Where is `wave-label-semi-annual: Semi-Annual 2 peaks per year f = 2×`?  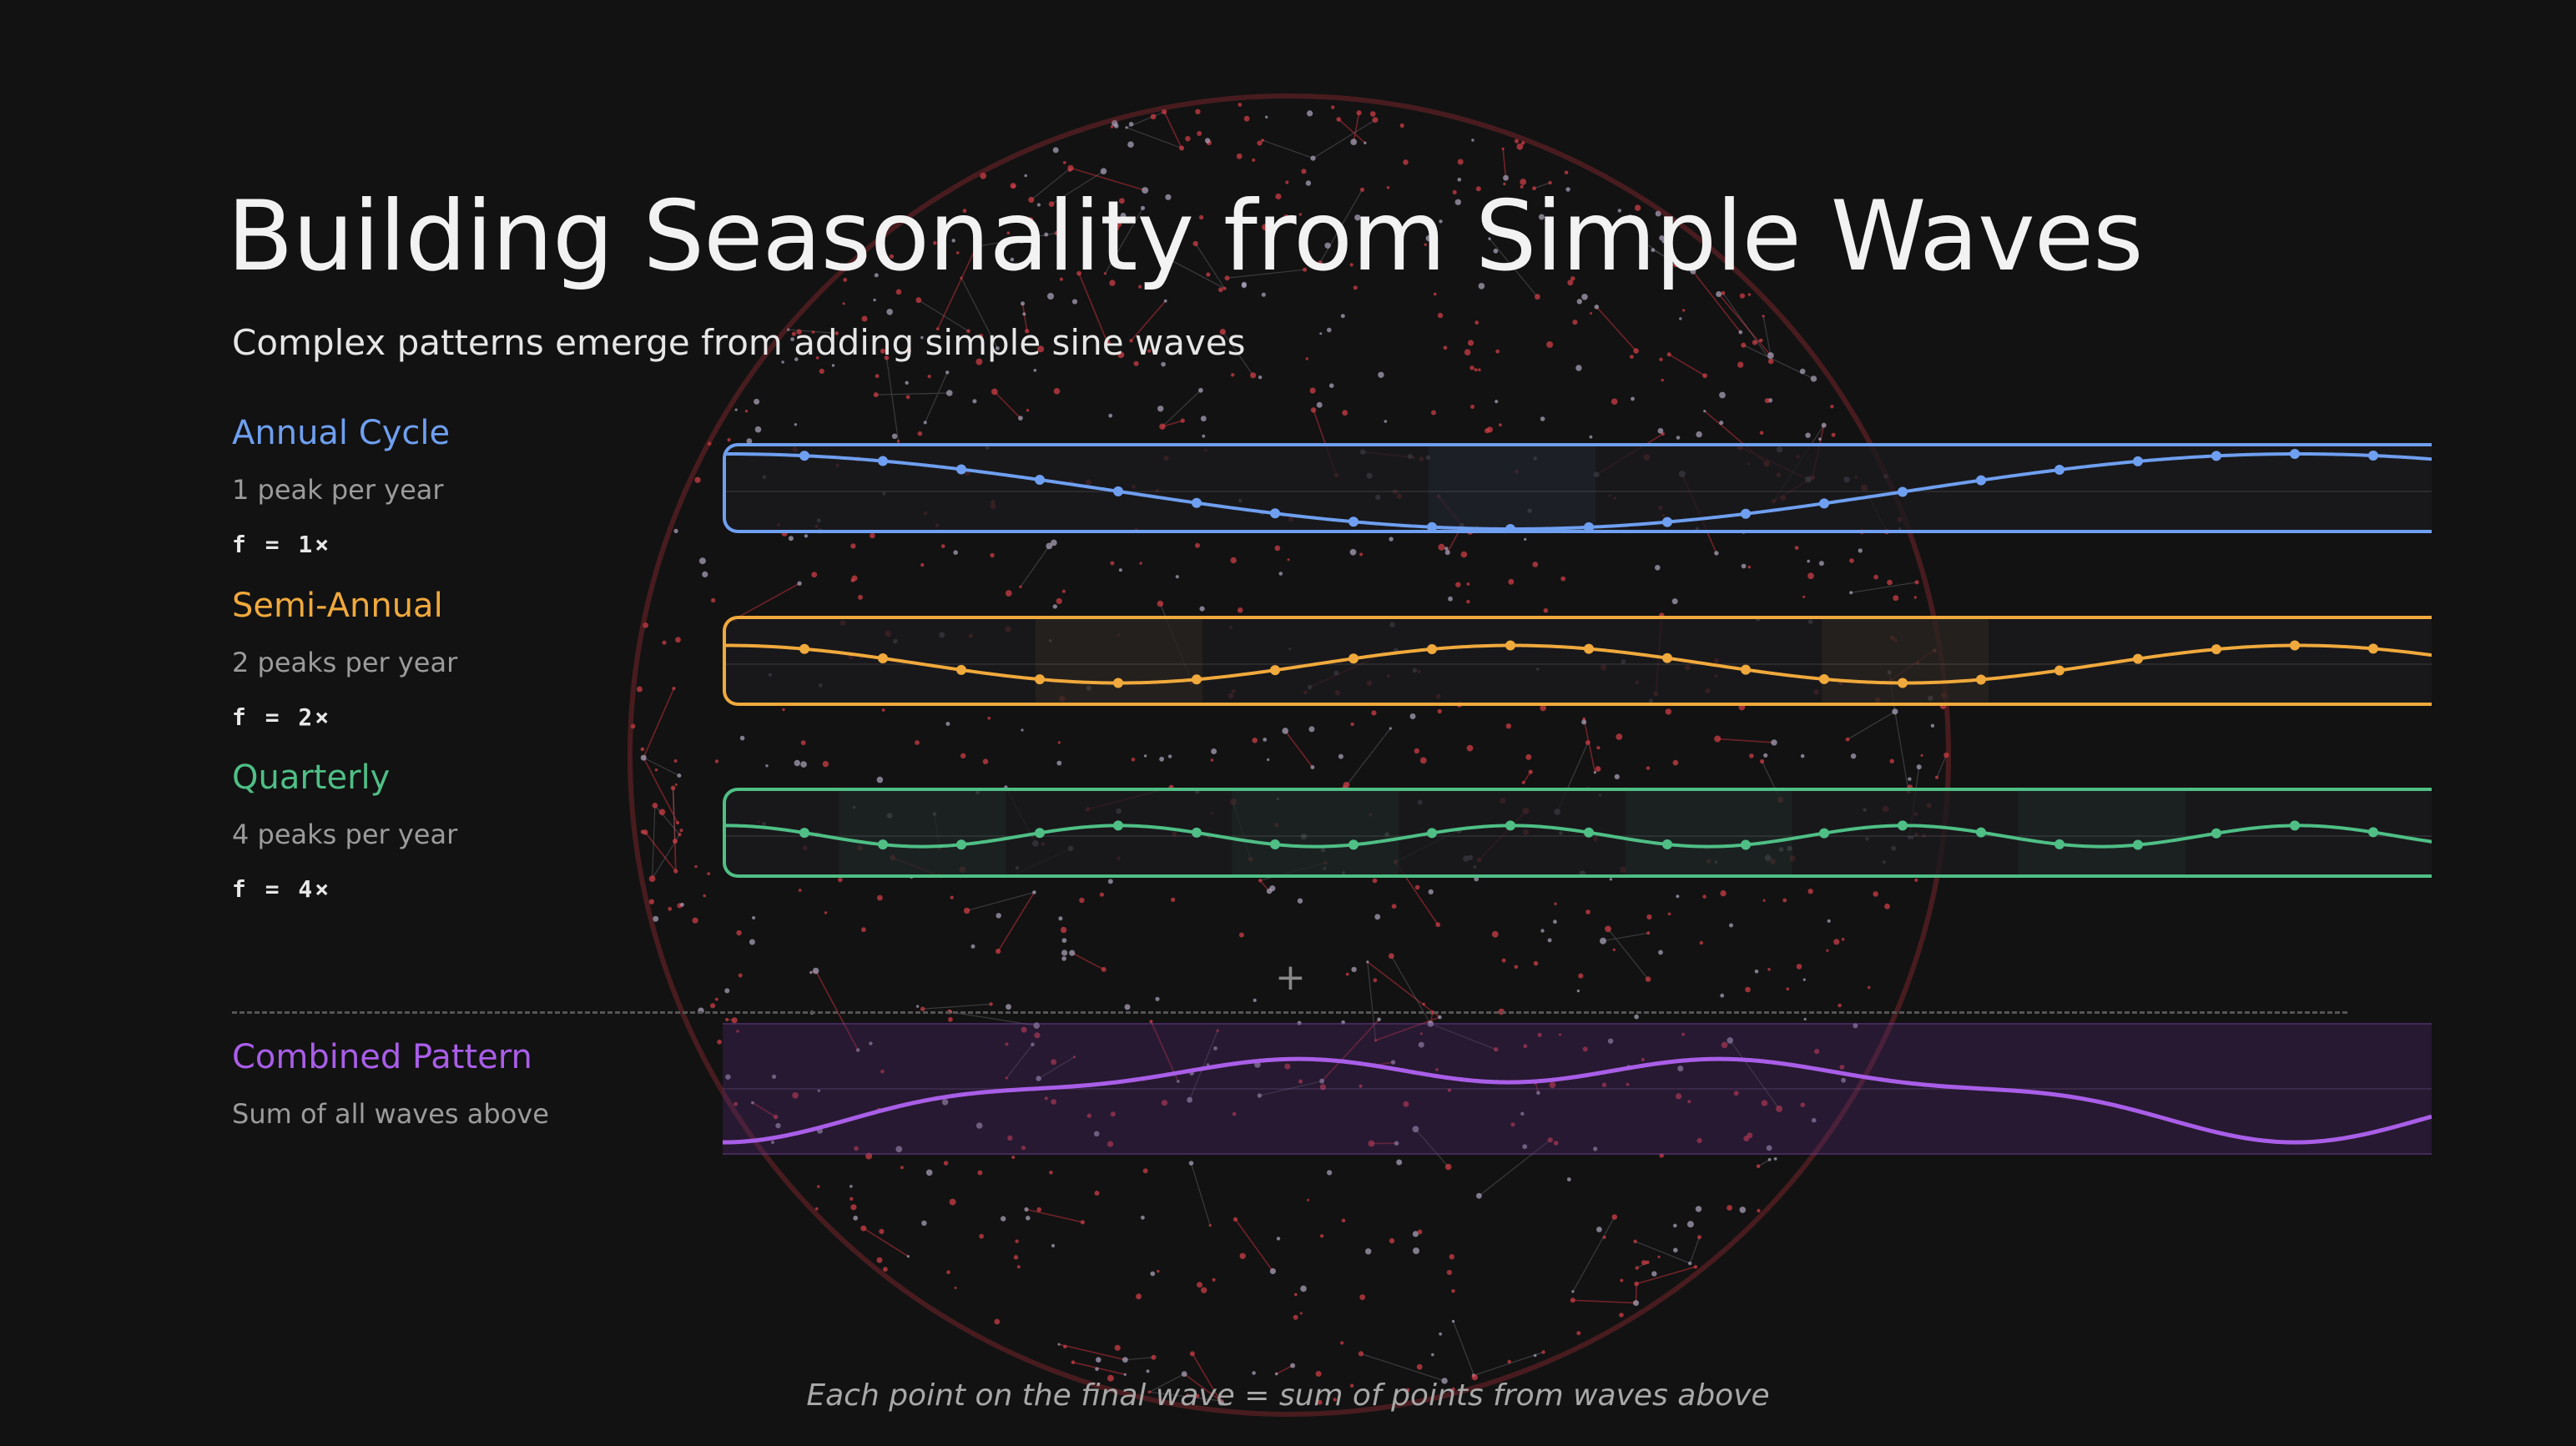 wave-label-semi-annual: Semi-Annual 2 peaks per year f = 2× is located at coordinates (344, 659).